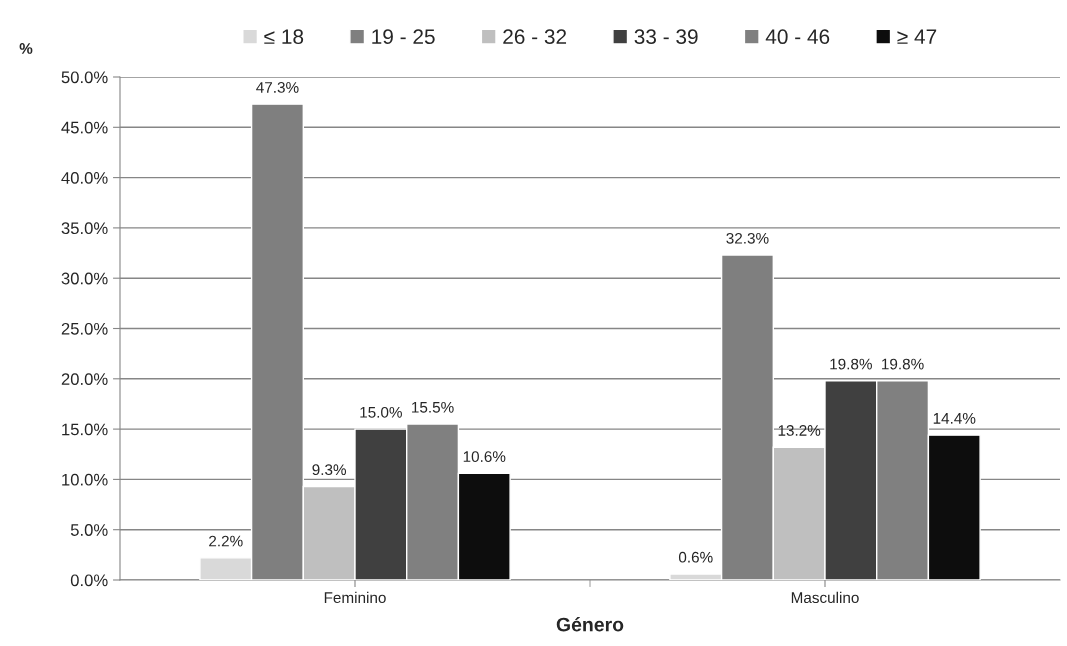 The height and width of the screenshot is (646, 1067). Describe the element at coordinates (85, 429) in the screenshot. I see `y-tick-label: 15.0%` at that location.